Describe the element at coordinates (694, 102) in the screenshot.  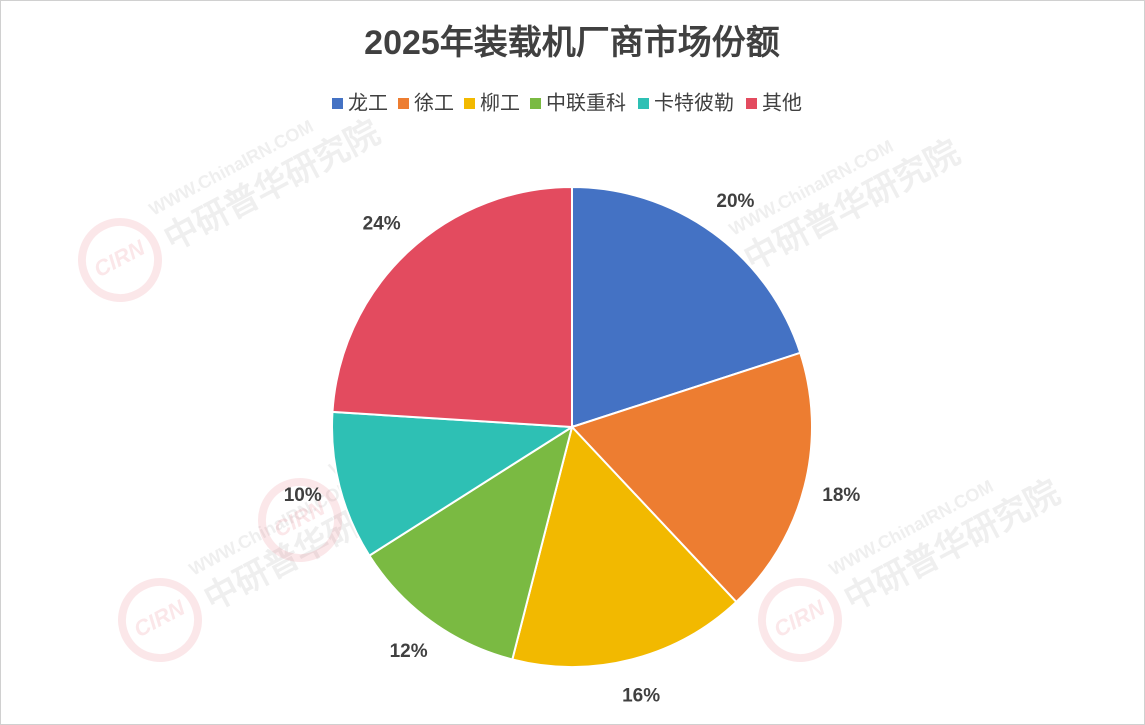
I see `legend-label: 卡特彼勒` at that location.